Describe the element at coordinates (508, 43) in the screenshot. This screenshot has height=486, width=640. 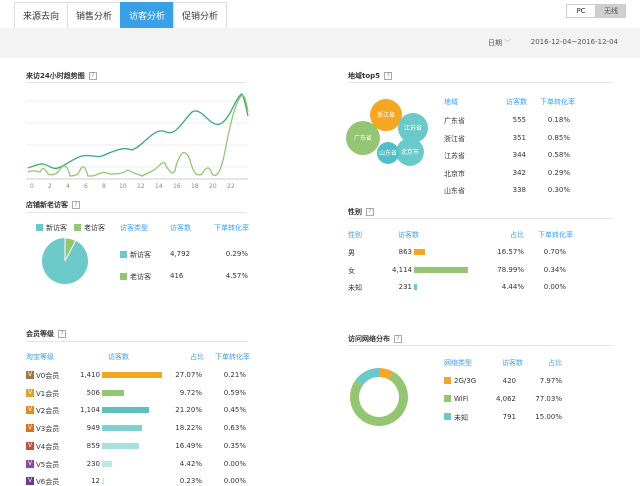
I see `chevron-down-icon: ﹀` at that location.